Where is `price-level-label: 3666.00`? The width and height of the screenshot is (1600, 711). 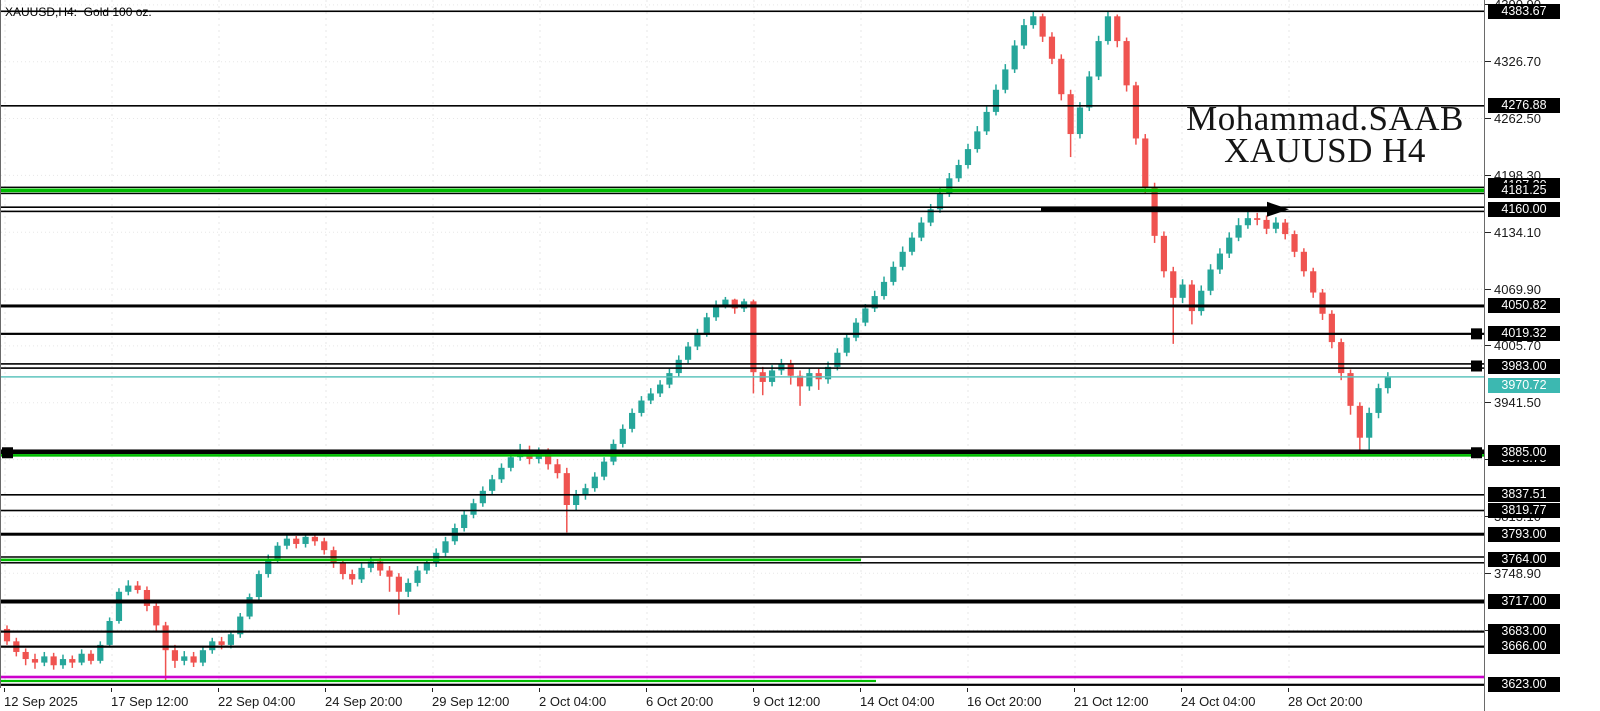 price-level-label: 3666.00 is located at coordinates (1524, 647).